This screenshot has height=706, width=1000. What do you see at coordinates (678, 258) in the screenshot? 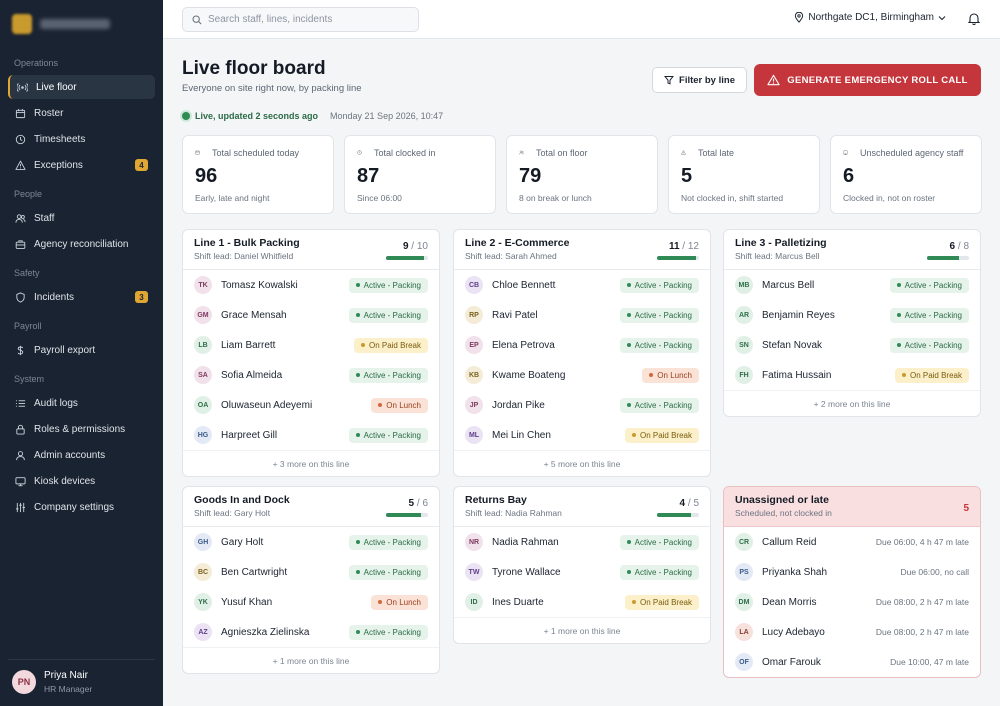
I see `headcount-progress` at bounding box center [678, 258].